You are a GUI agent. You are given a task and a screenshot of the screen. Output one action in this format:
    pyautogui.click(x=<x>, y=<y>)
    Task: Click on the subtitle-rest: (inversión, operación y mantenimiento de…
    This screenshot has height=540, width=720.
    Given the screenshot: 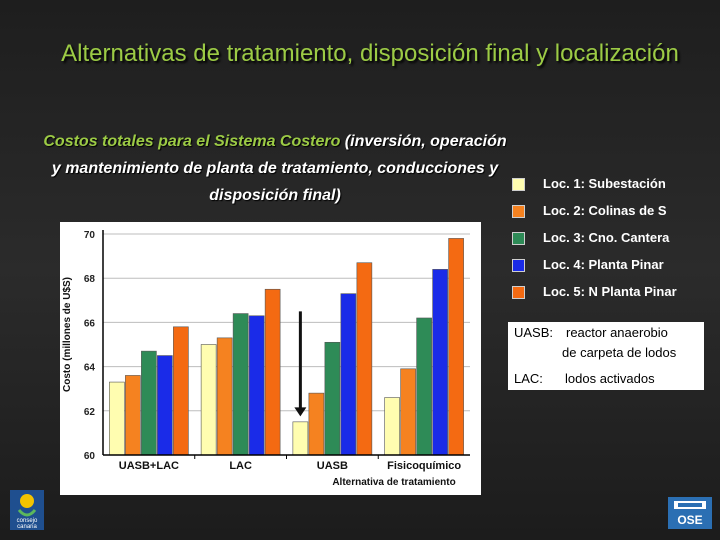 What is the action you would take?
    pyautogui.click(x=279, y=168)
    